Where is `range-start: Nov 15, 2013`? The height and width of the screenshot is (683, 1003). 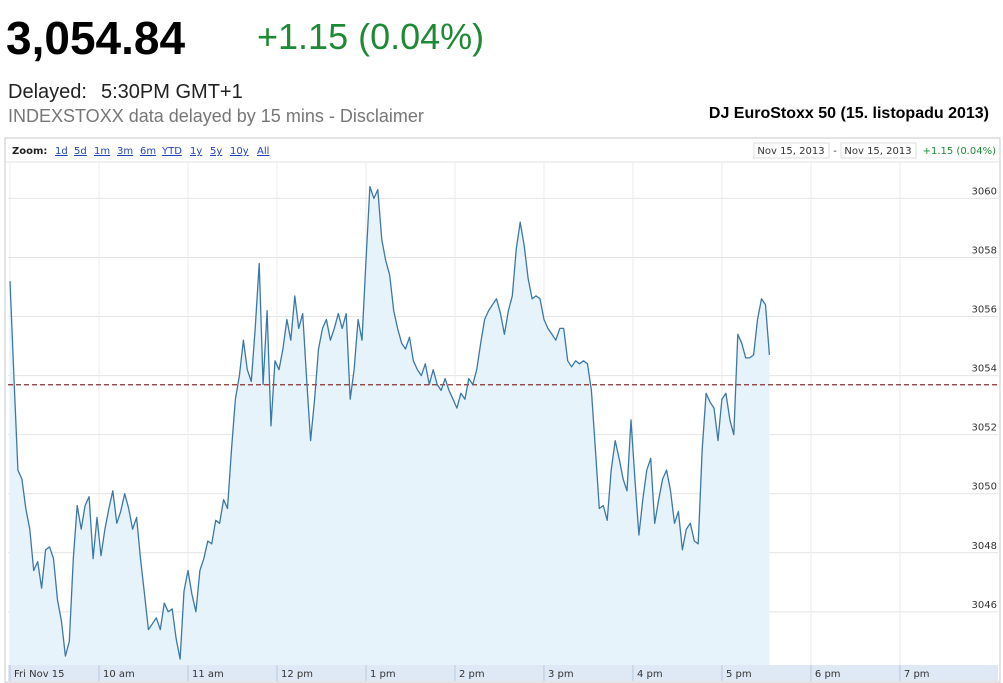 range-start: Nov 15, 2013 is located at coordinates (790, 151).